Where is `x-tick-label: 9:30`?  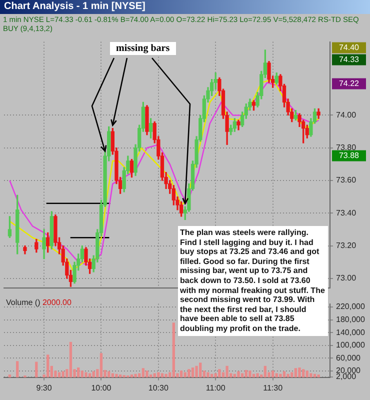 x-tick-label: 9:30 is located at coordinates (44, 387).